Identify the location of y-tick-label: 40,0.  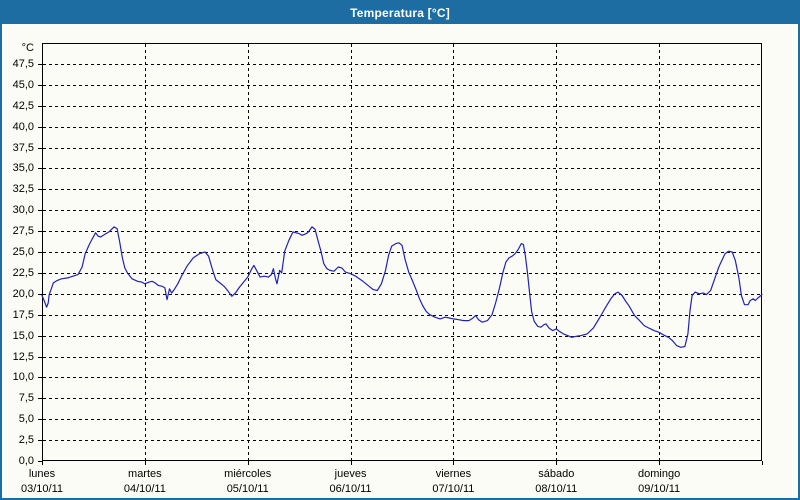
(23, 127).